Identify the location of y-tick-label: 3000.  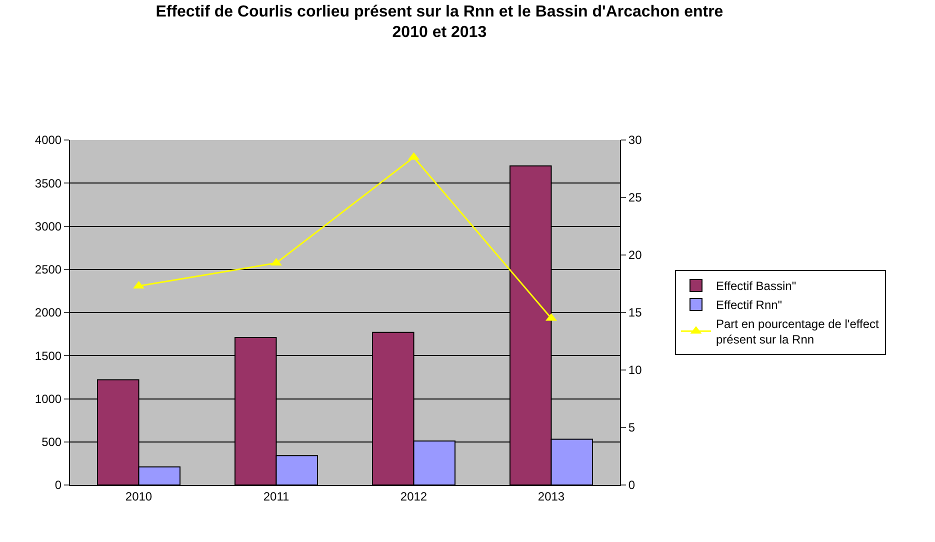
(48, 226).